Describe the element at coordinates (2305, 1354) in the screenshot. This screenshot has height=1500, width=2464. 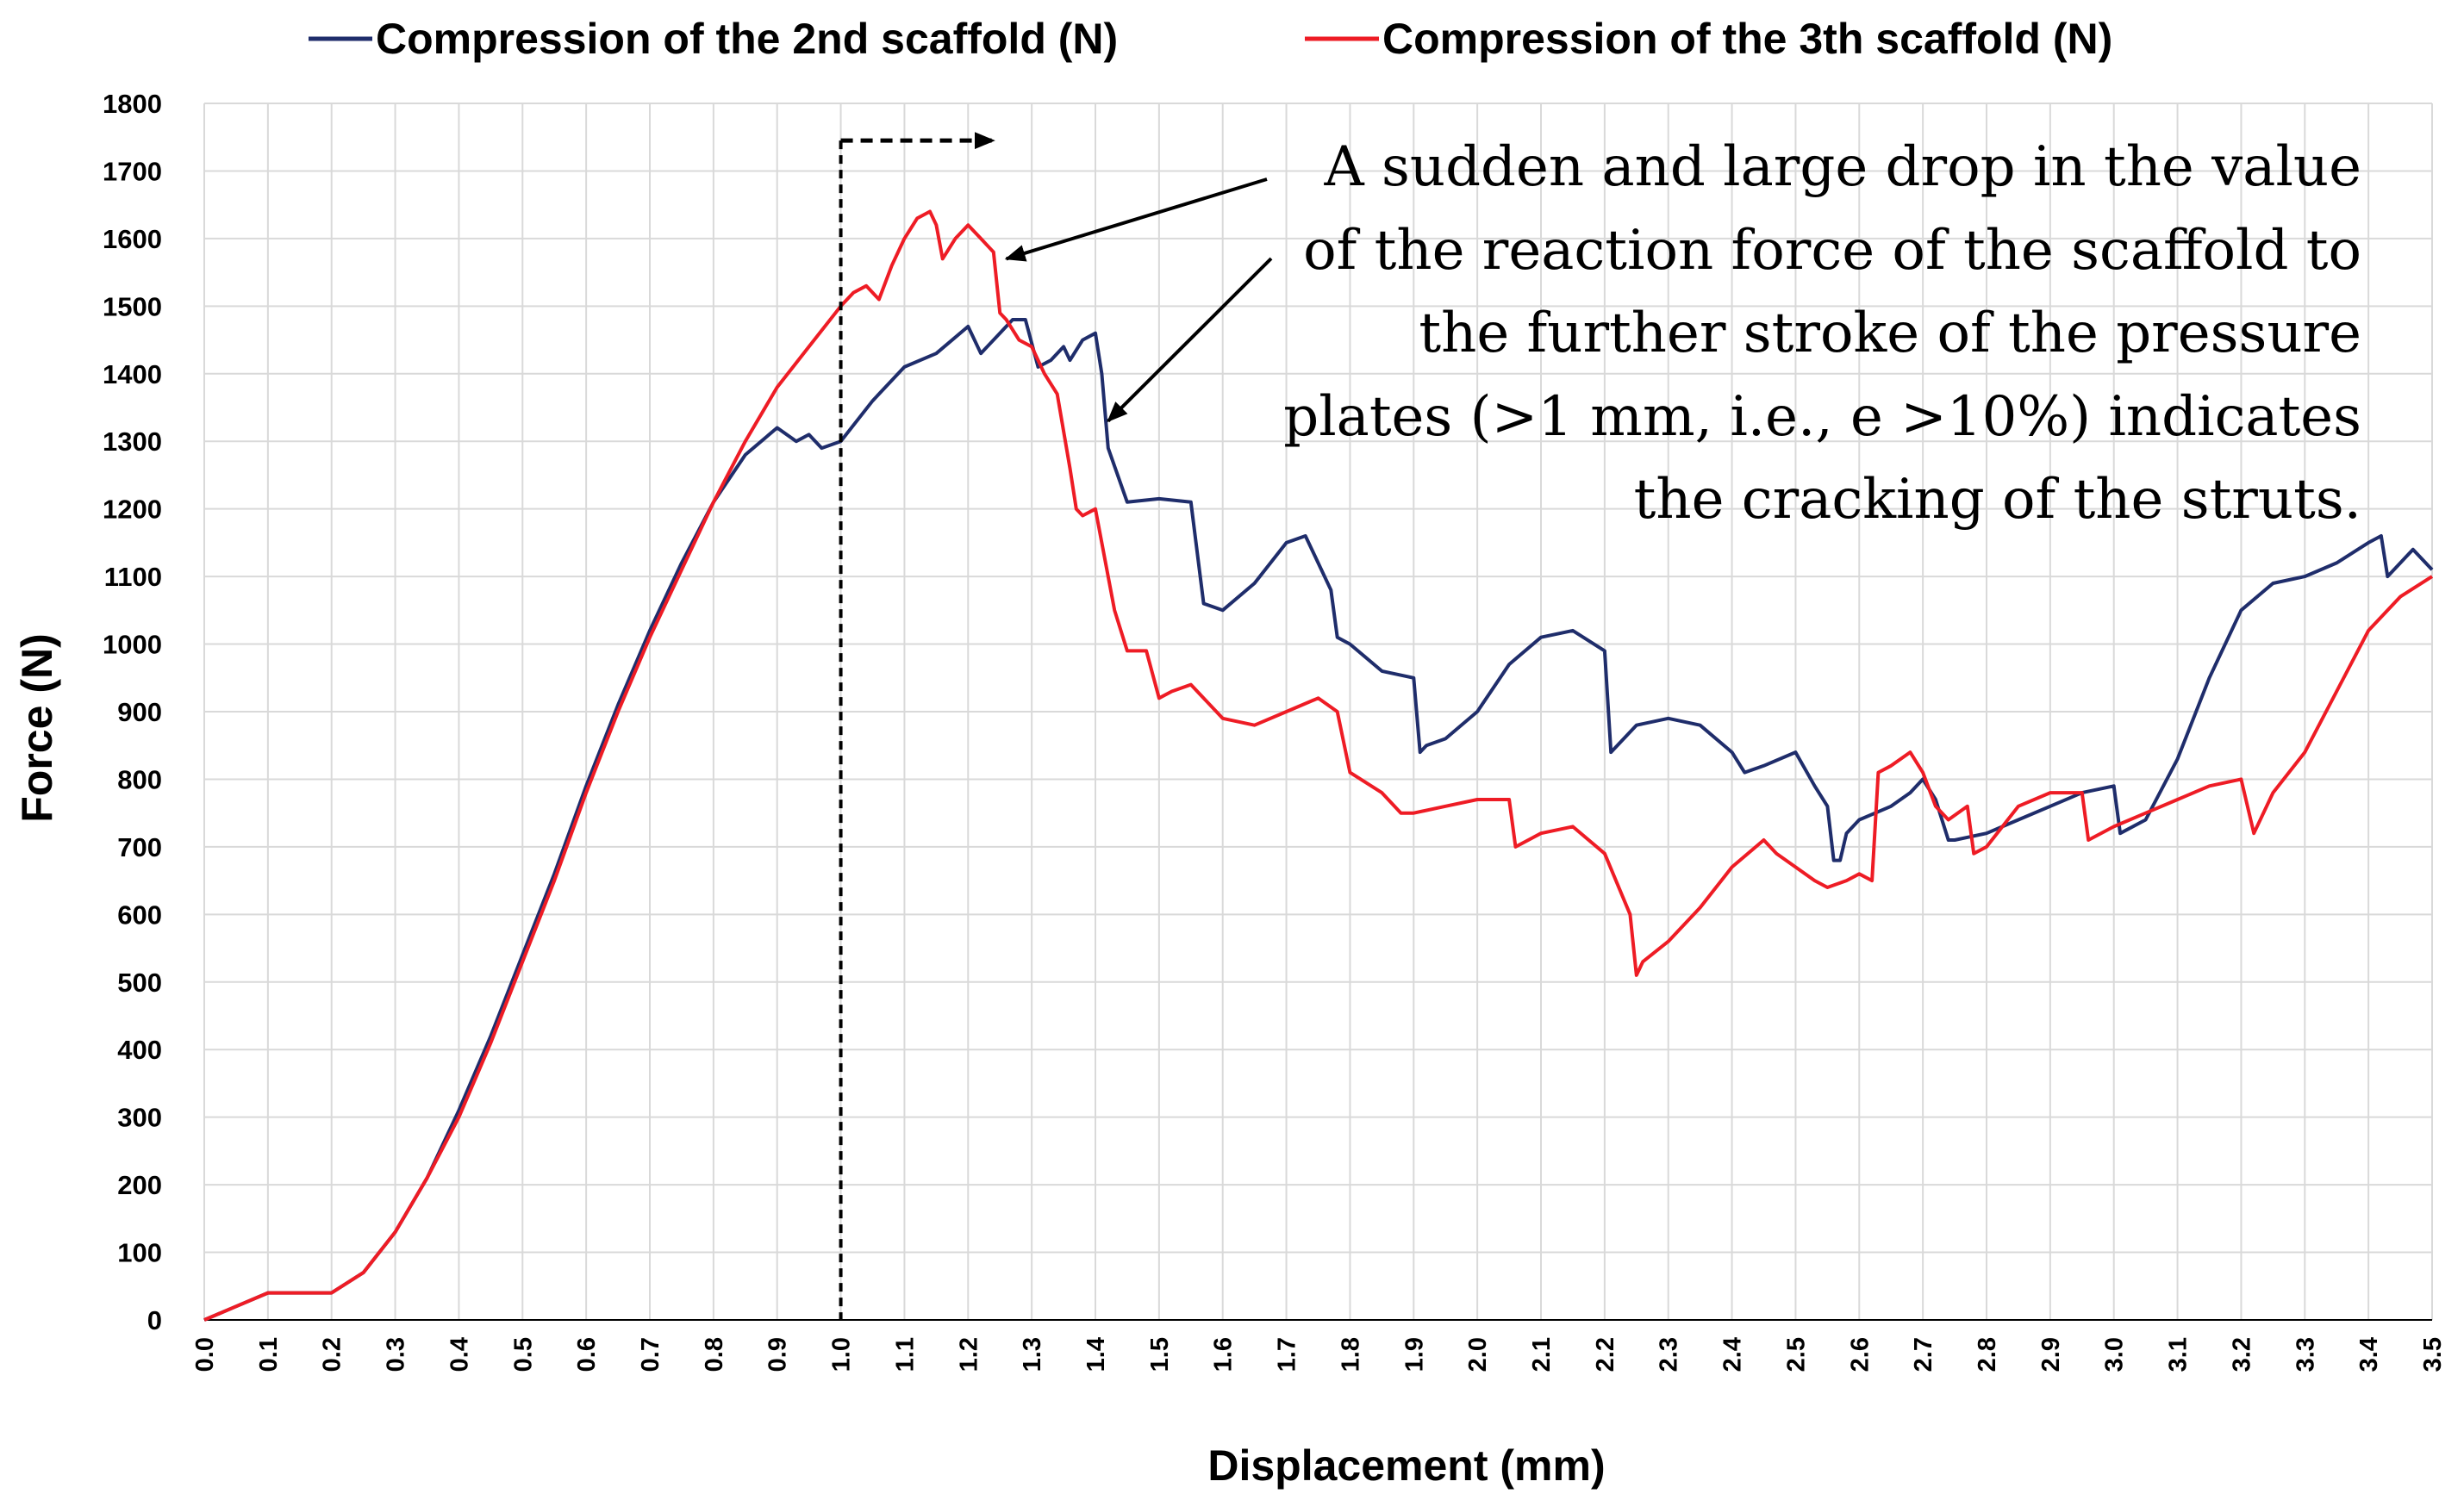
I see `x-tick-label: 3.3` at that location.